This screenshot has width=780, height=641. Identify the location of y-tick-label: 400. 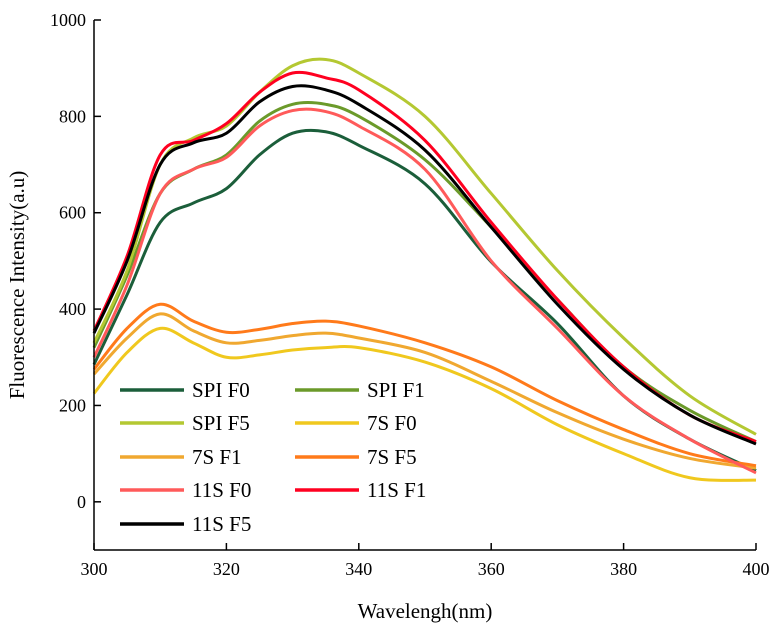
(72, 309).